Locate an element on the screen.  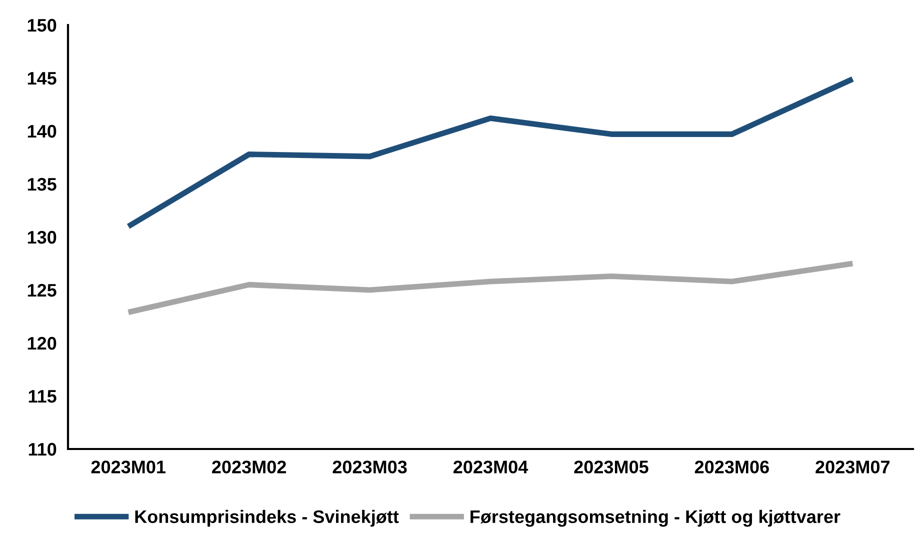
x-tick-label: 2023M04 is located at coordinates (490, 467).